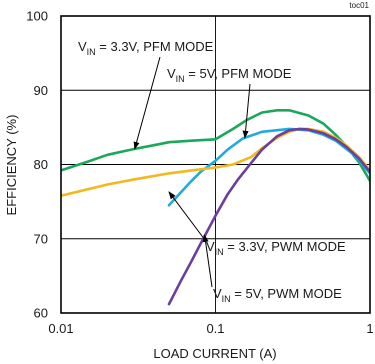 The width and height of the screenshot is (375, 364). I want to click on y-tick-label: 90, so click(41, 90).